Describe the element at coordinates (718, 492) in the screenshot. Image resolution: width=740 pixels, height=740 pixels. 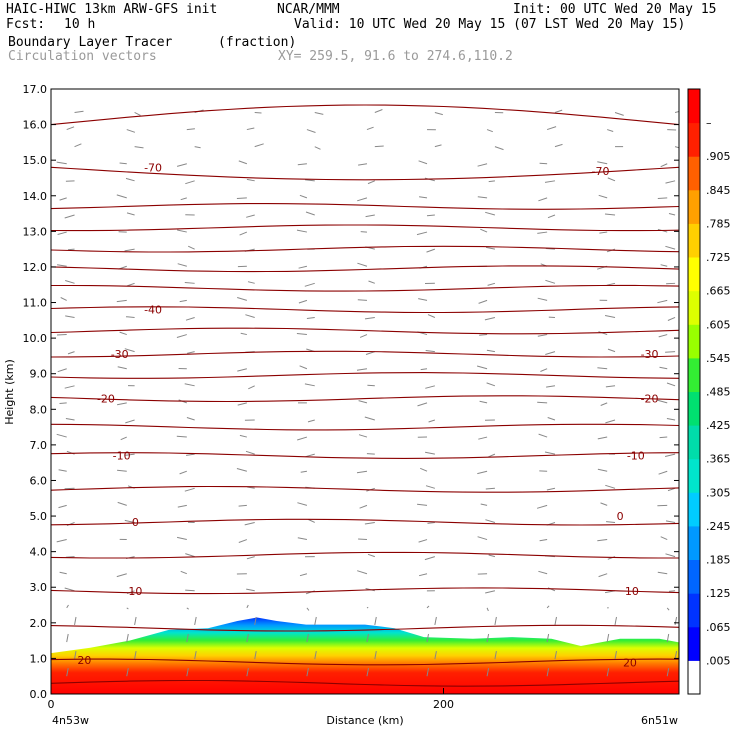
I see `colorbar-label: .305` at that location.